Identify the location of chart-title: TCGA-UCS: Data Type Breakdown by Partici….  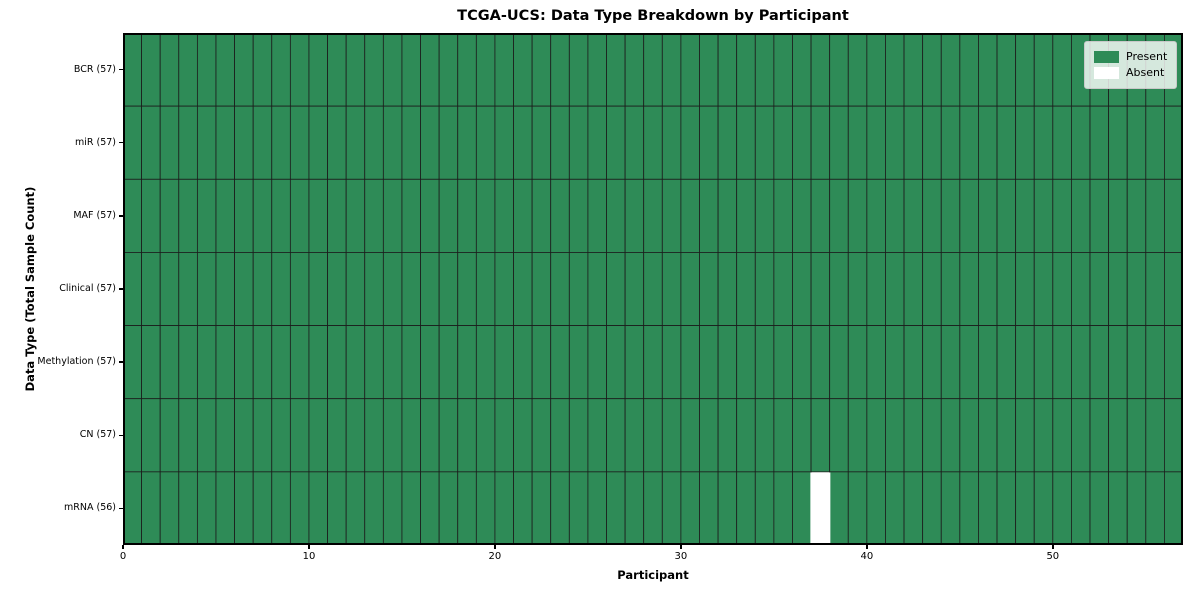
(653, 16).